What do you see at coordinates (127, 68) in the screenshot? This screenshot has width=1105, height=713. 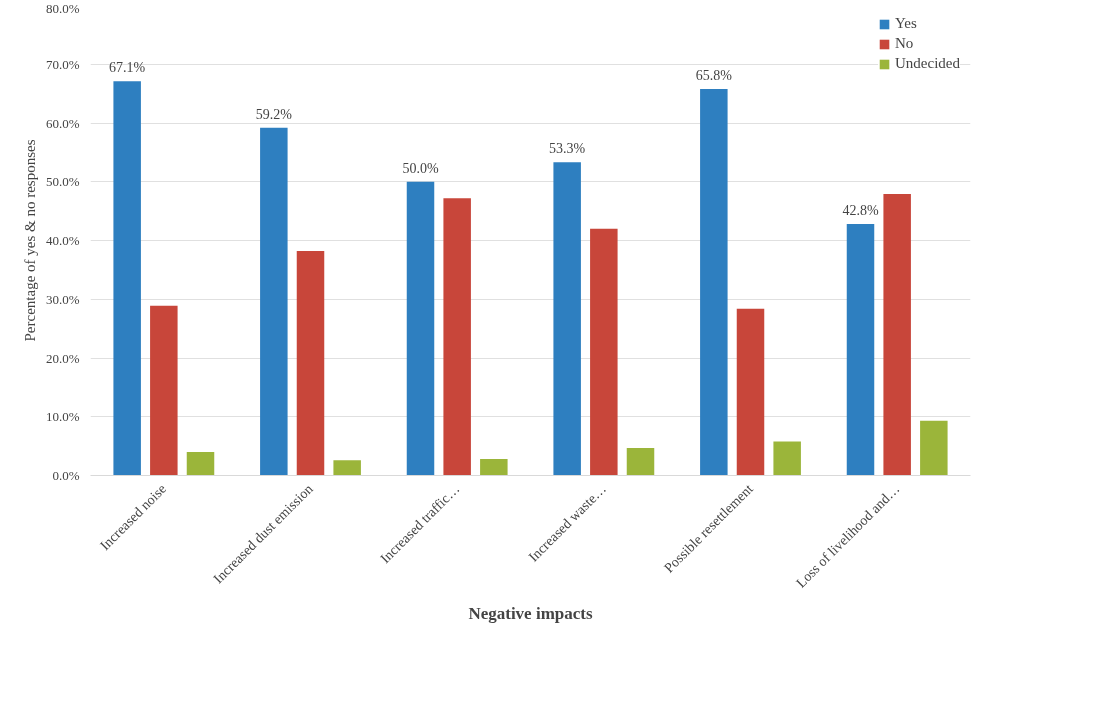 I see `data-label: 67.1%` at bounding box center [127, 68].